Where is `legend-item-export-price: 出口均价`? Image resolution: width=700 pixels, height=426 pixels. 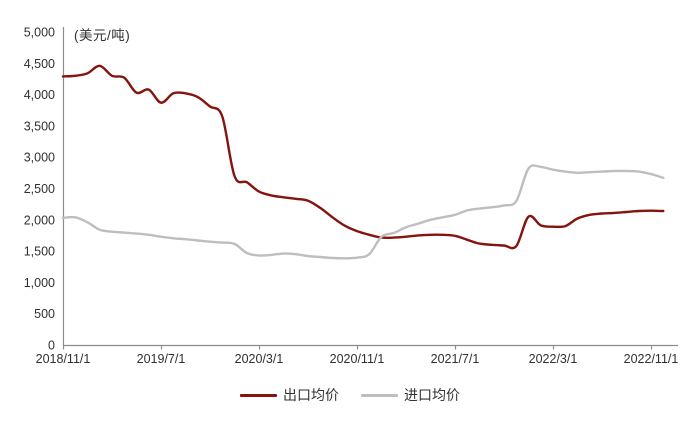
legend-item-export-price: 出口均价 is located at coordinates (289, 395).